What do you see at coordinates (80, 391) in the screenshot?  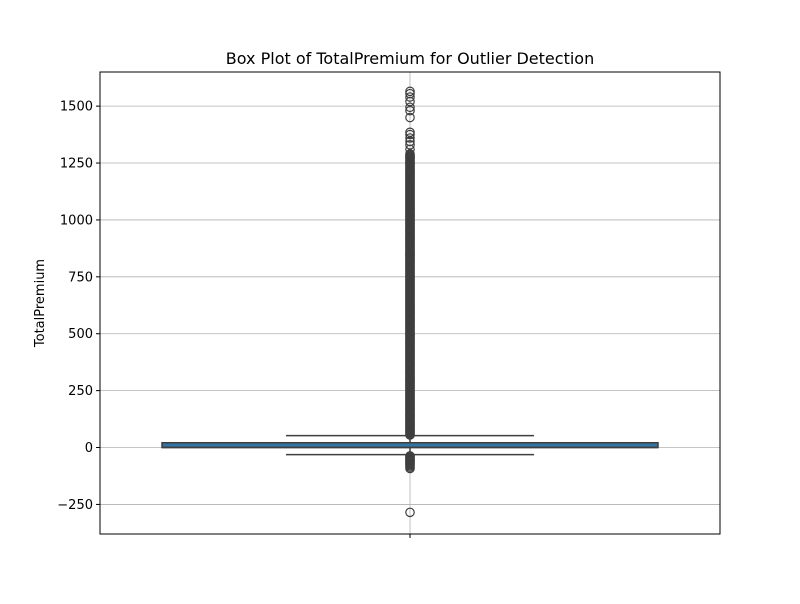 I see `y-tick-label: 250` at bounding box center [80, 391].